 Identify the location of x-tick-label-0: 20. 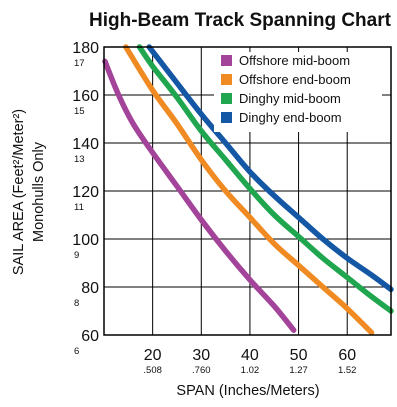
(153, 355).